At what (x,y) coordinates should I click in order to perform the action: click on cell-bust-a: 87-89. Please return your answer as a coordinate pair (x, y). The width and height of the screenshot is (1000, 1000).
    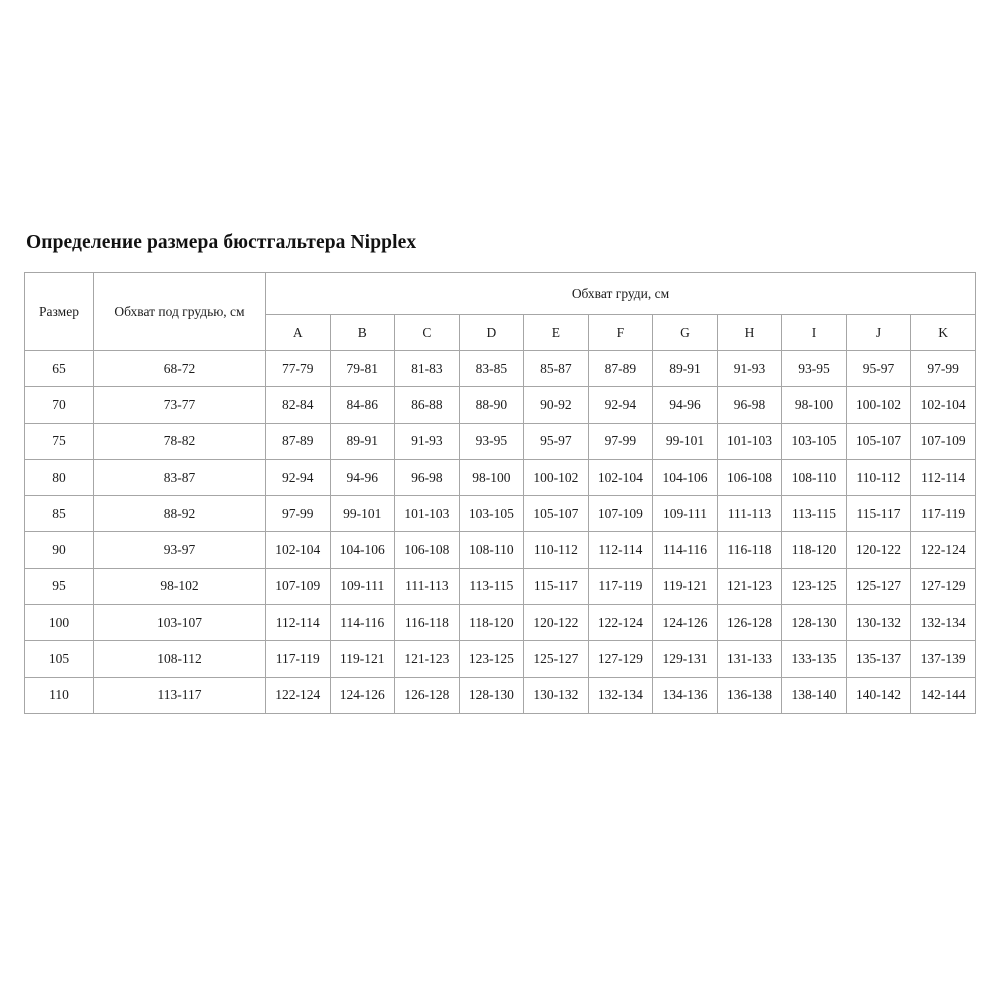
    Looking at the image, I should click on (298, 441).